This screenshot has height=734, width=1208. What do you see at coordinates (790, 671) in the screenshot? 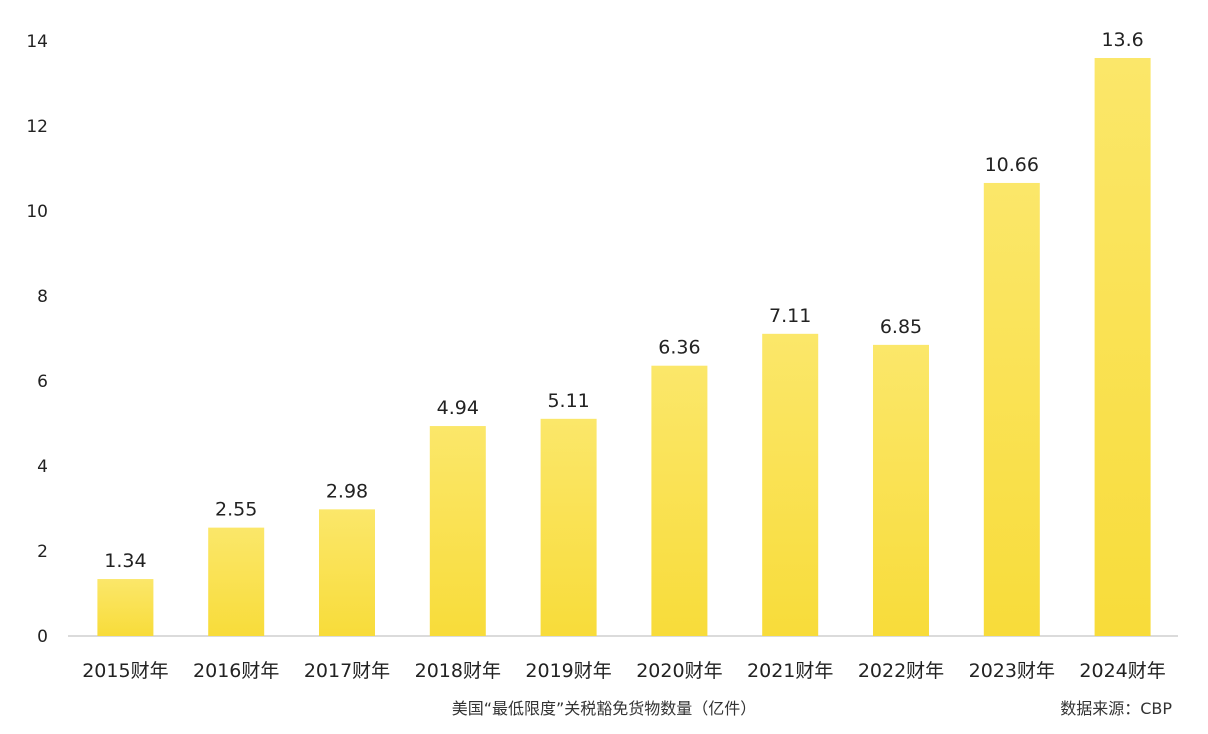
I see `x-tick-label: 2021财年` at bounding box center [790, 671].